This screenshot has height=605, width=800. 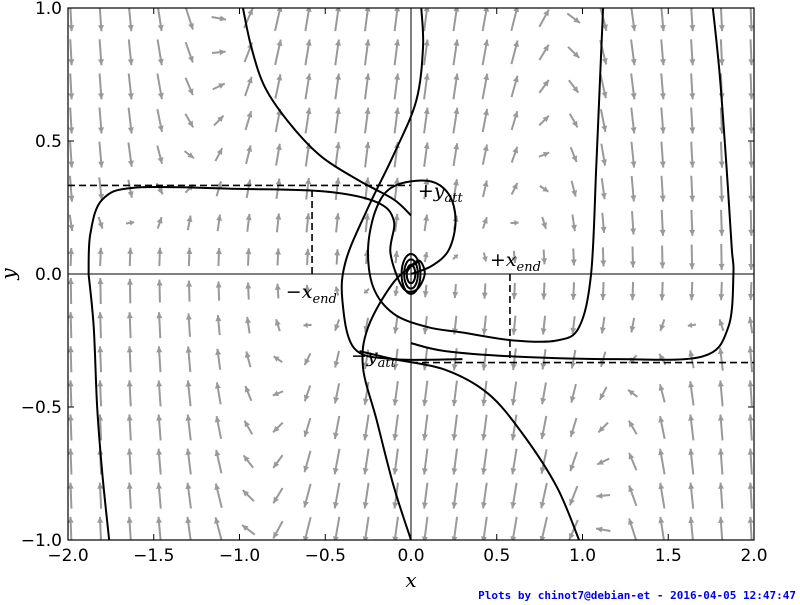 What do you see at coordinates (496, 556) in the screenshot?
I see `x-tick-label: 0.5` at bounding box center [496, 556].